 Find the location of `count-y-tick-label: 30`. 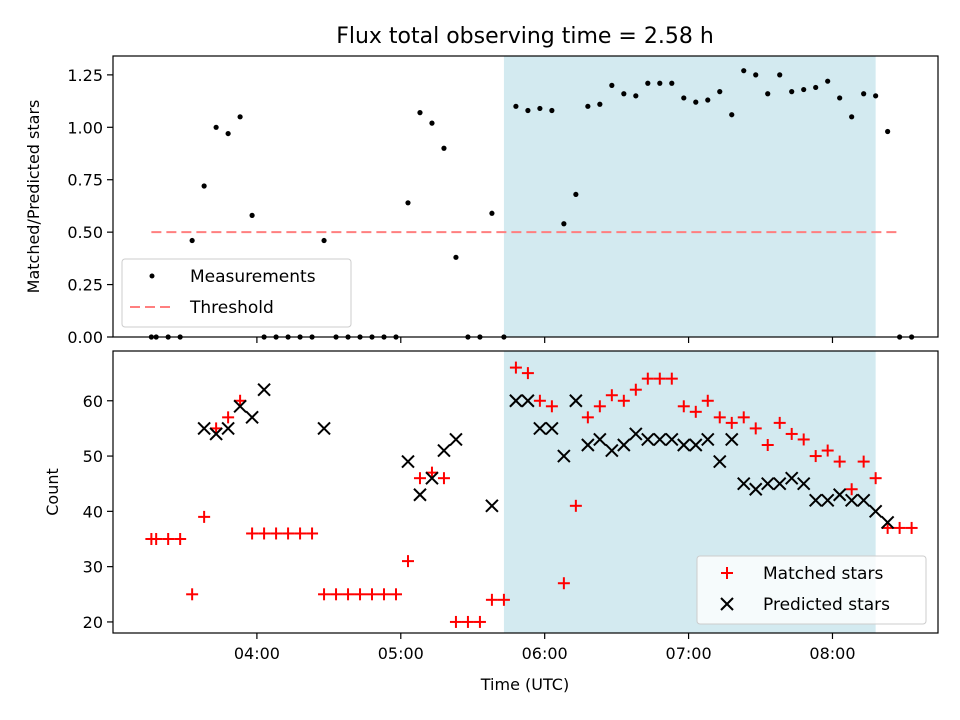

count-y-tick-label: 30 is located at coordinates (93, 567).